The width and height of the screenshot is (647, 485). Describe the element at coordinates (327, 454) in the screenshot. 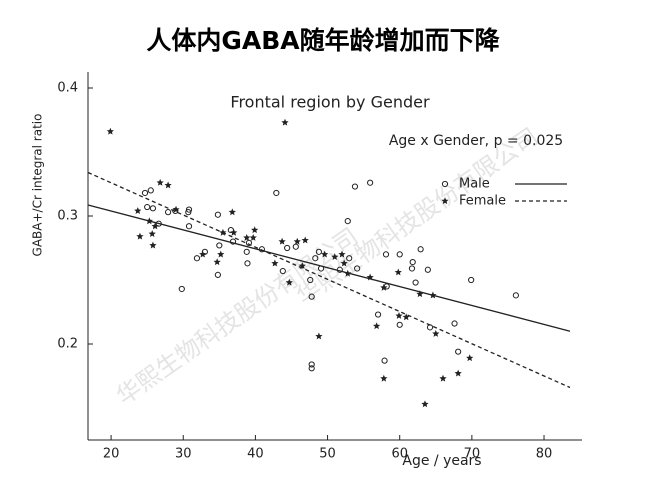

I see `x-tick-label: 50` at that location.